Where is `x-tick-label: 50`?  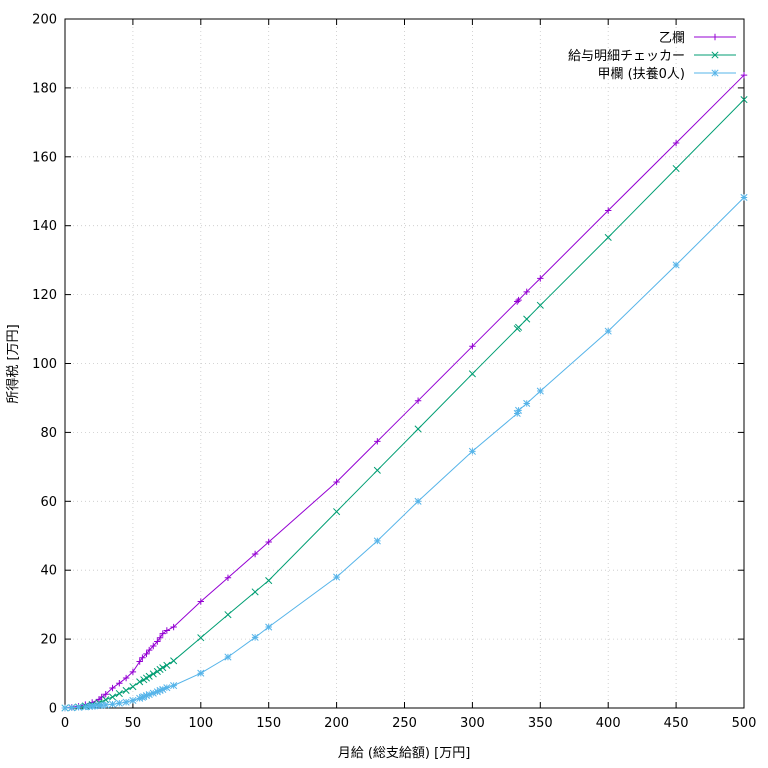
x-tick-label: 50 is located at coordinates (133, 723).